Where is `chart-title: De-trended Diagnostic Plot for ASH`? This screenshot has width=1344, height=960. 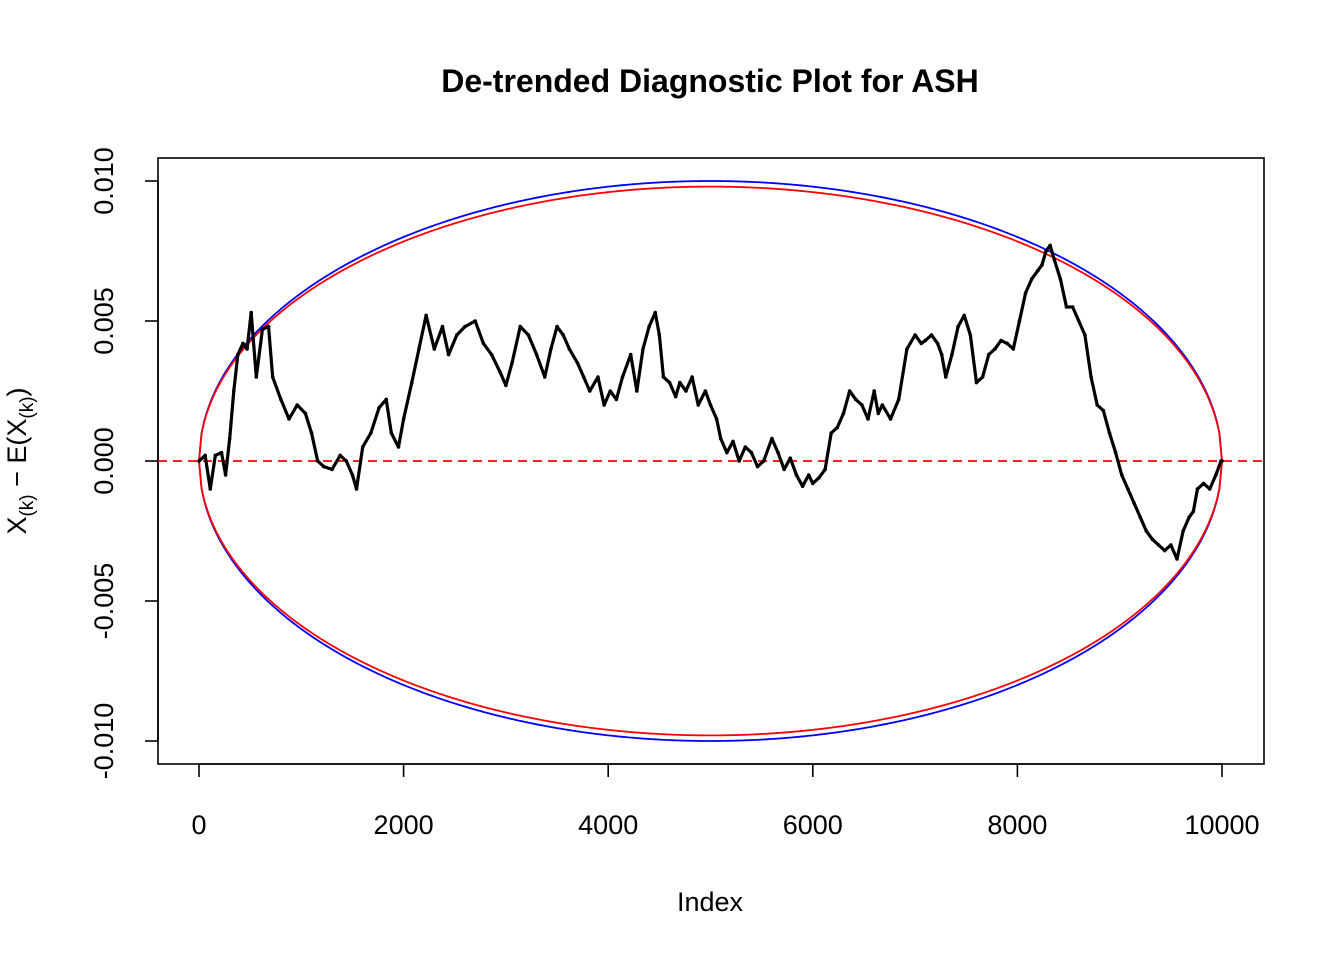
chart-title: De-trended Diagnostic Plot for ASH is located at coordinates (710, 81).